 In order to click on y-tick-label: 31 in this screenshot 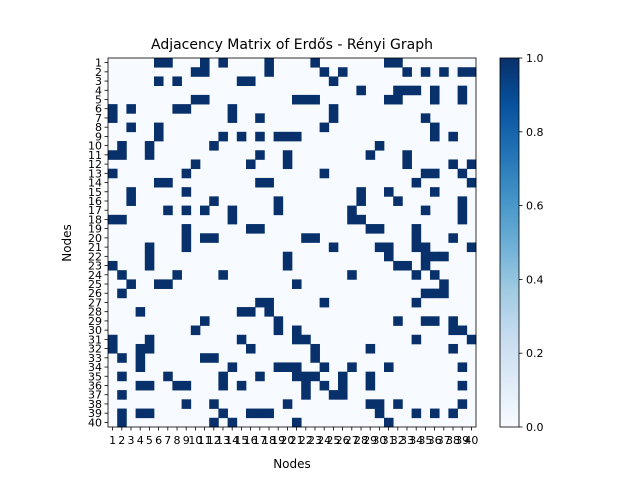, I will do `click(95, 339)`.